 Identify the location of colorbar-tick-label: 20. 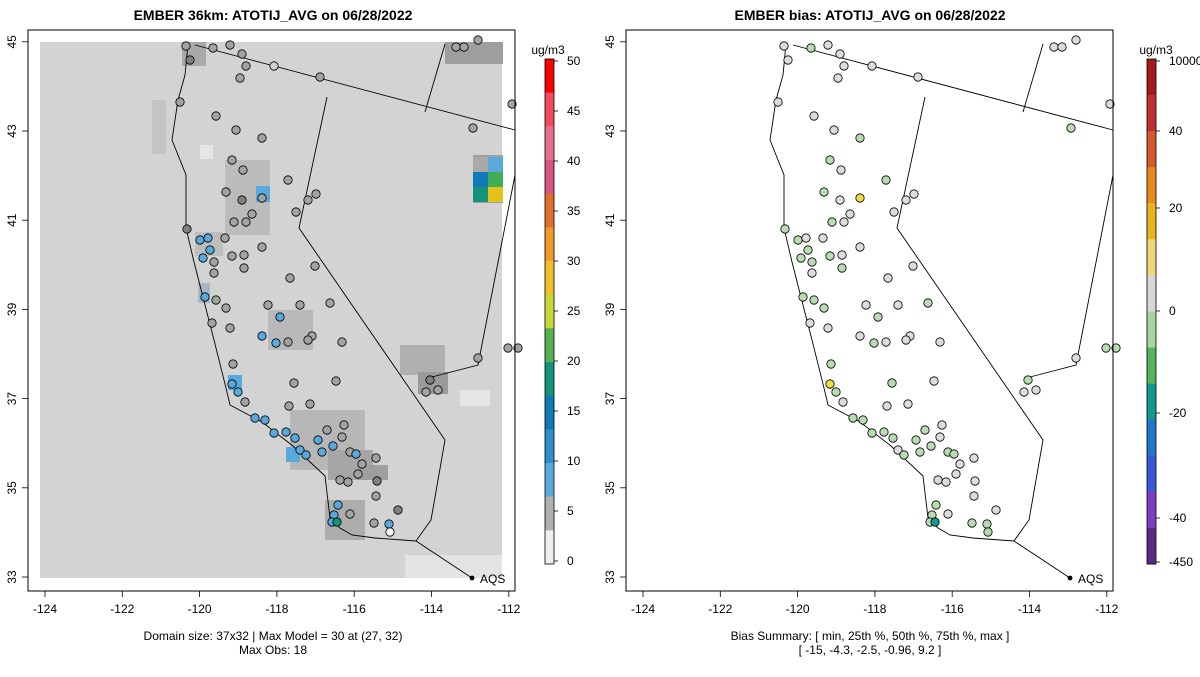
(574, 361).